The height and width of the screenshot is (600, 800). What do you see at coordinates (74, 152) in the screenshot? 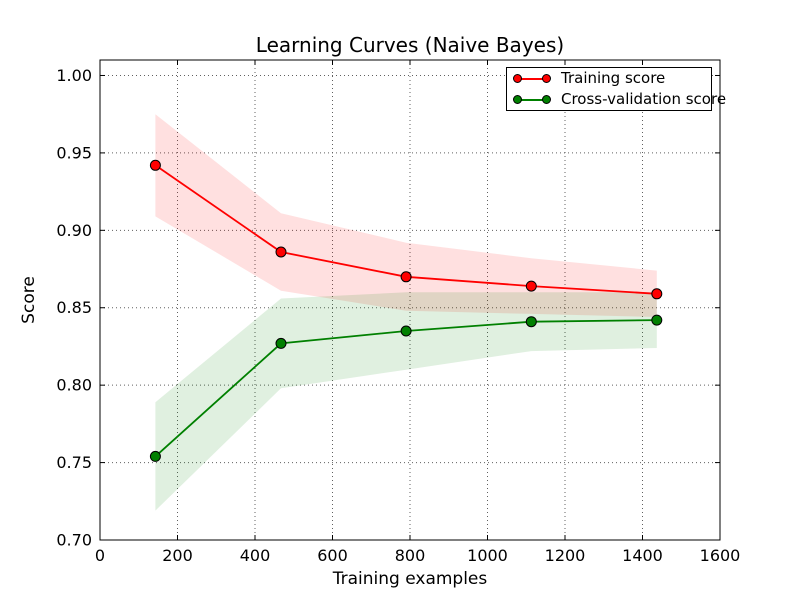
I see `y-tick-label: 0.95` at bounding box center [74, 152].